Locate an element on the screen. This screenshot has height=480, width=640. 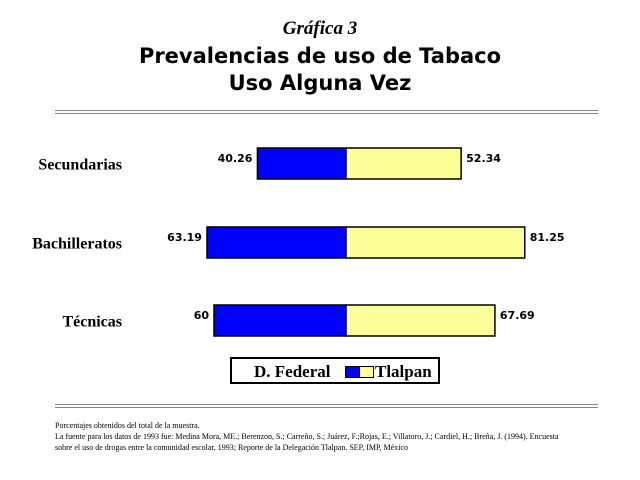
chart-number-title: Gráfica 3 is located at coordinates (320, 28).